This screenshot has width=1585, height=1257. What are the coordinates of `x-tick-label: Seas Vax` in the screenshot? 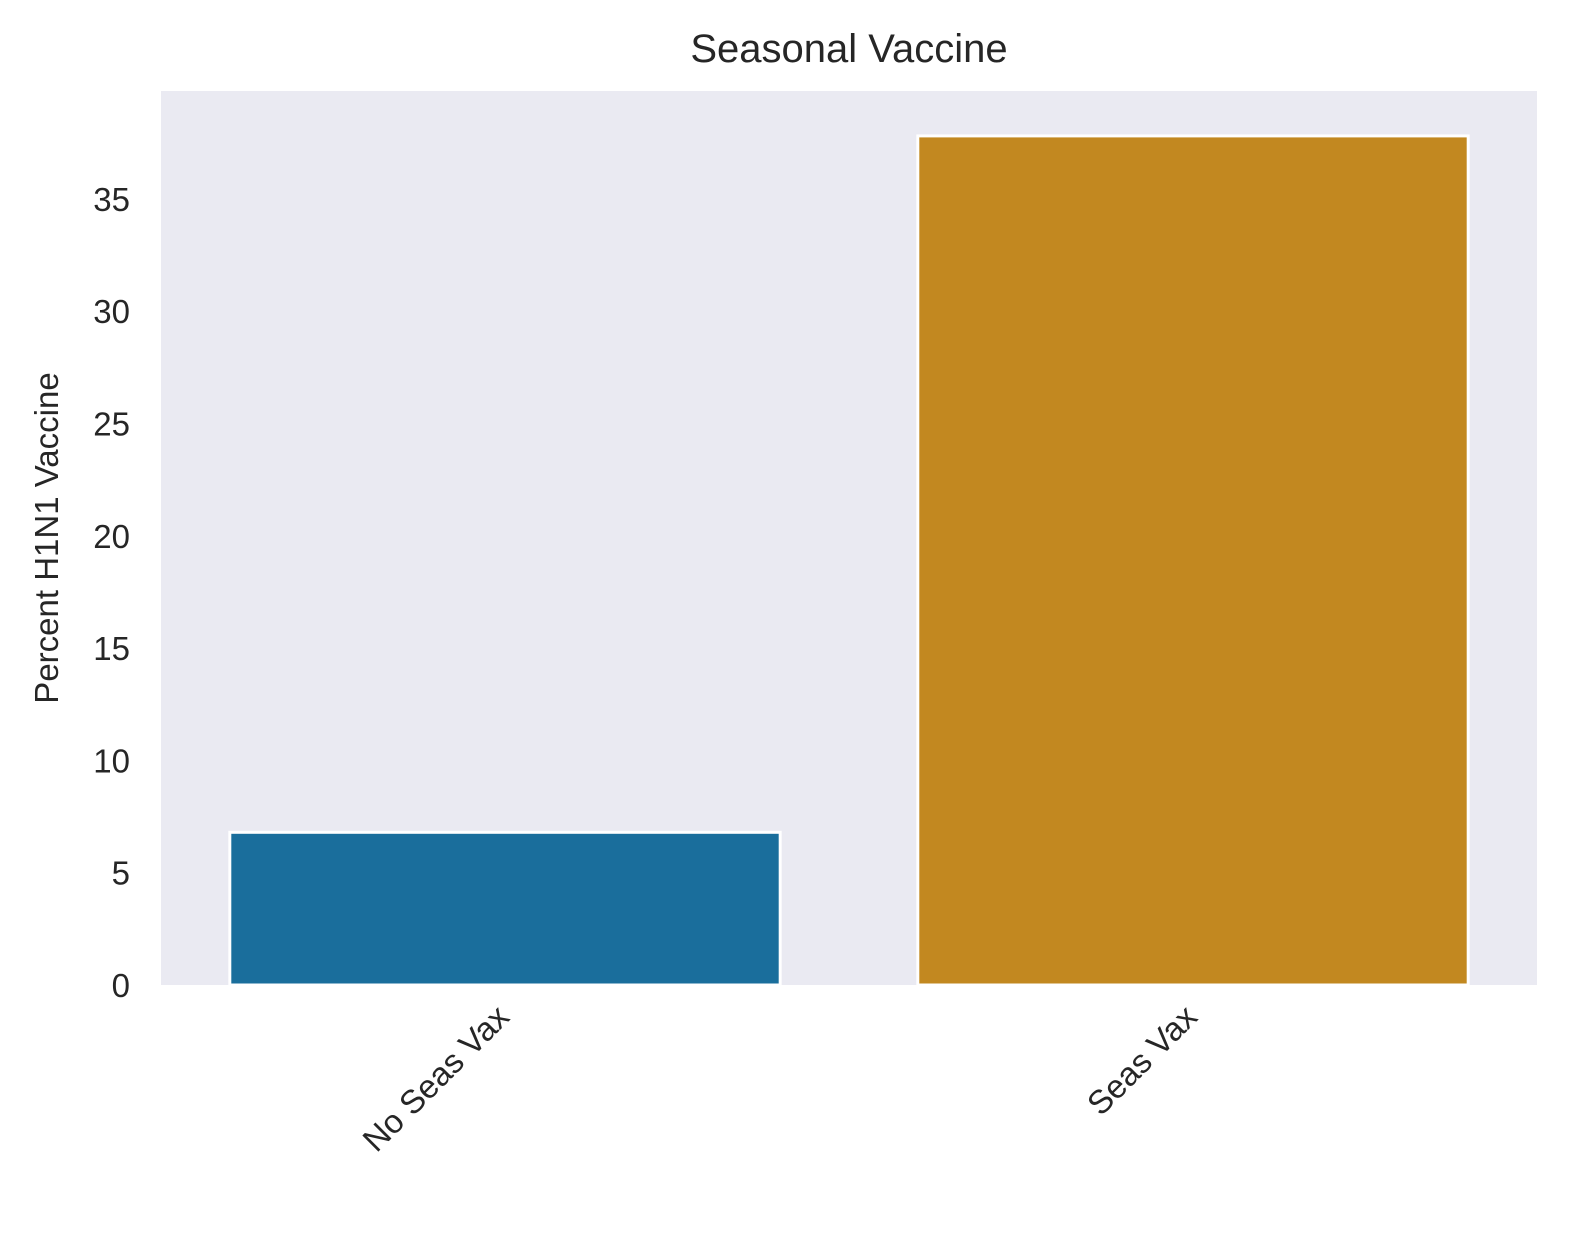 It's located at (1142, 1059).